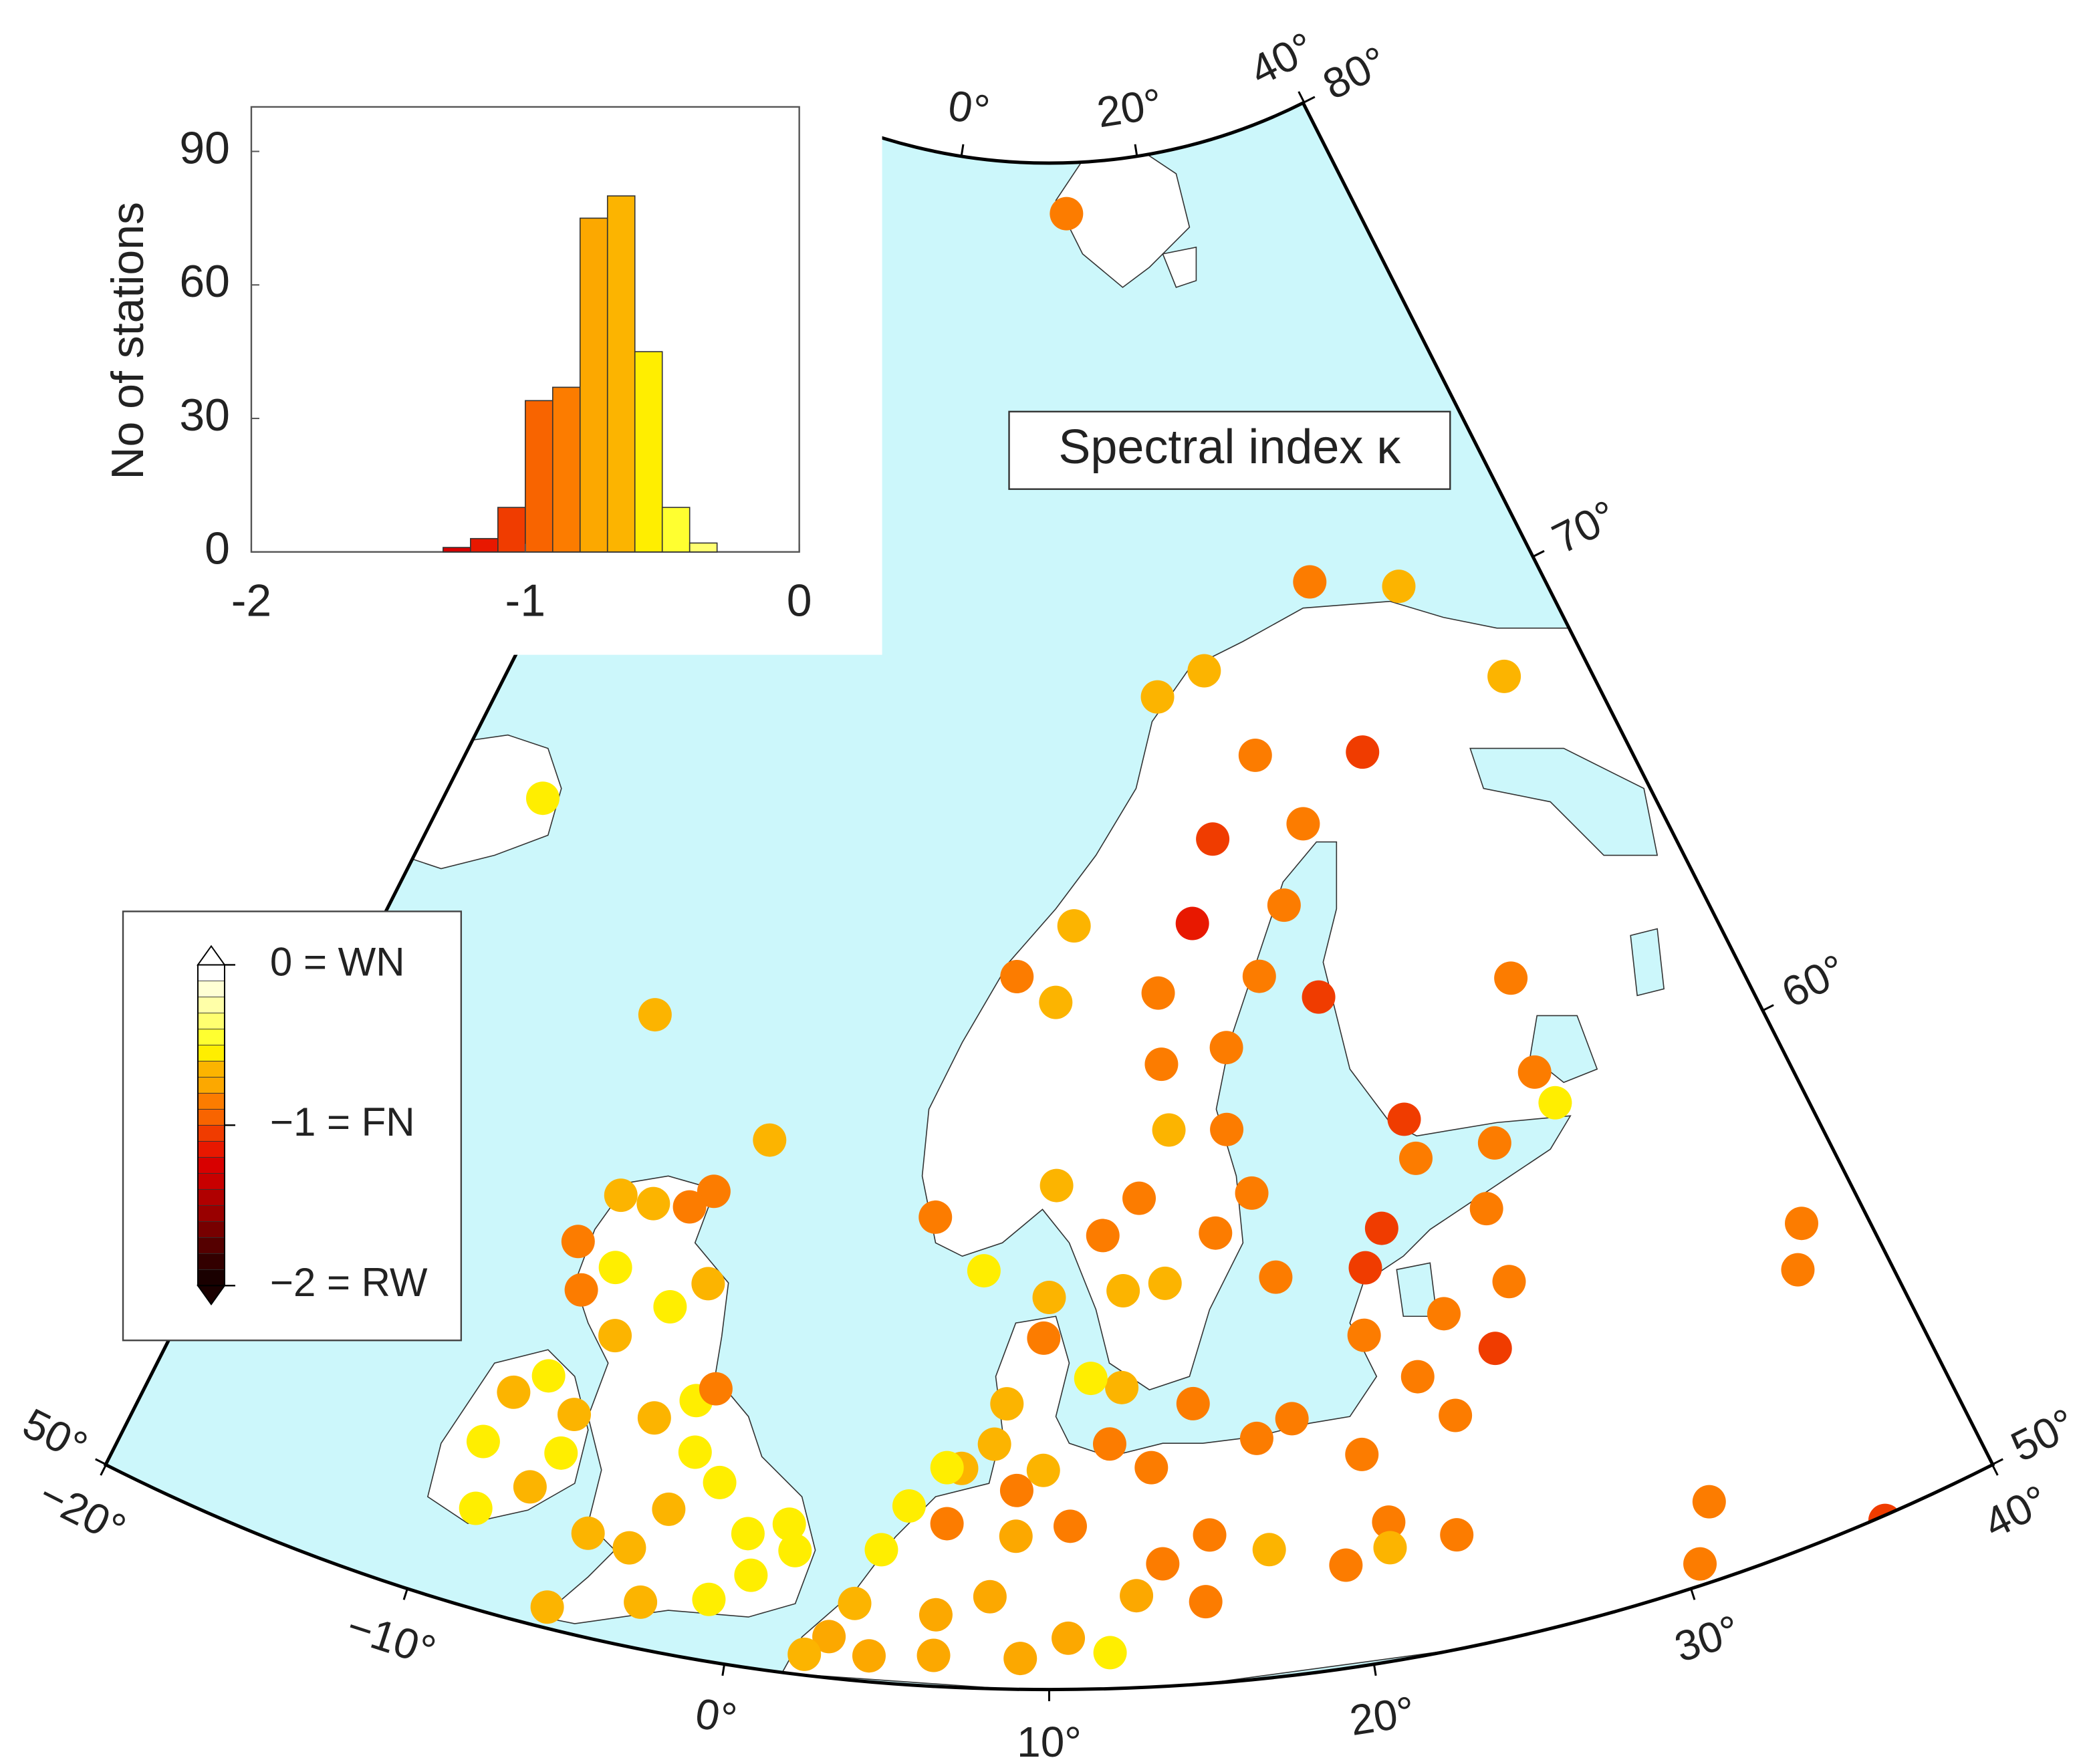  Describe the element at coordinates (349, 1282) in the screenshot. I see `colorbar-label: −2 = RW` at that location.